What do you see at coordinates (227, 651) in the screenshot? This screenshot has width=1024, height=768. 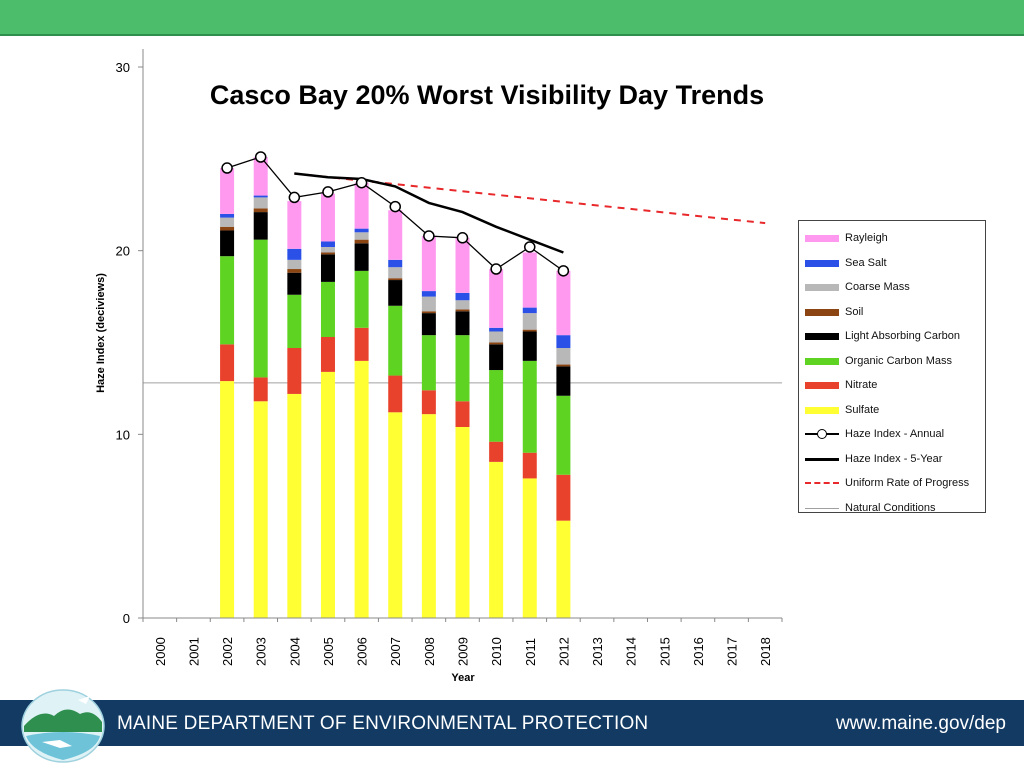 I see `x-tick-label: 2002` at bounding box center [227, 651].